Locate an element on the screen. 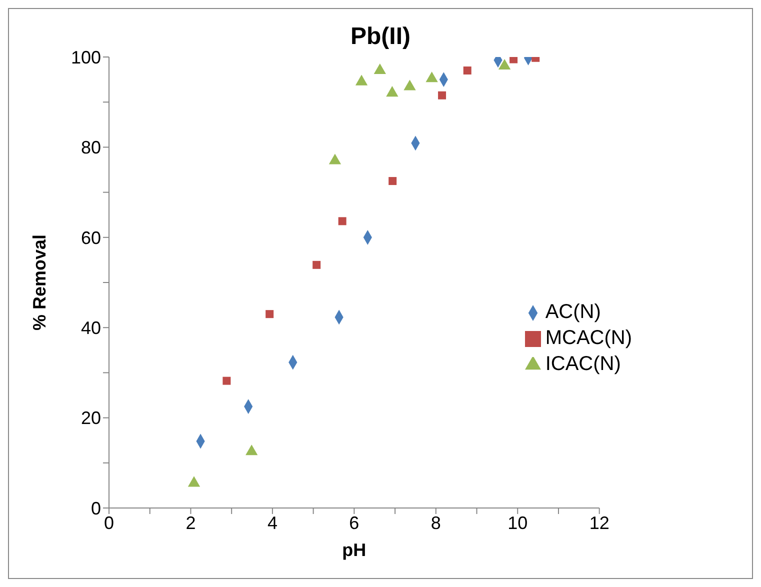 This screenshot has height=587, width=761. y-tick-label: 0 is located at coordinates (95, 508).